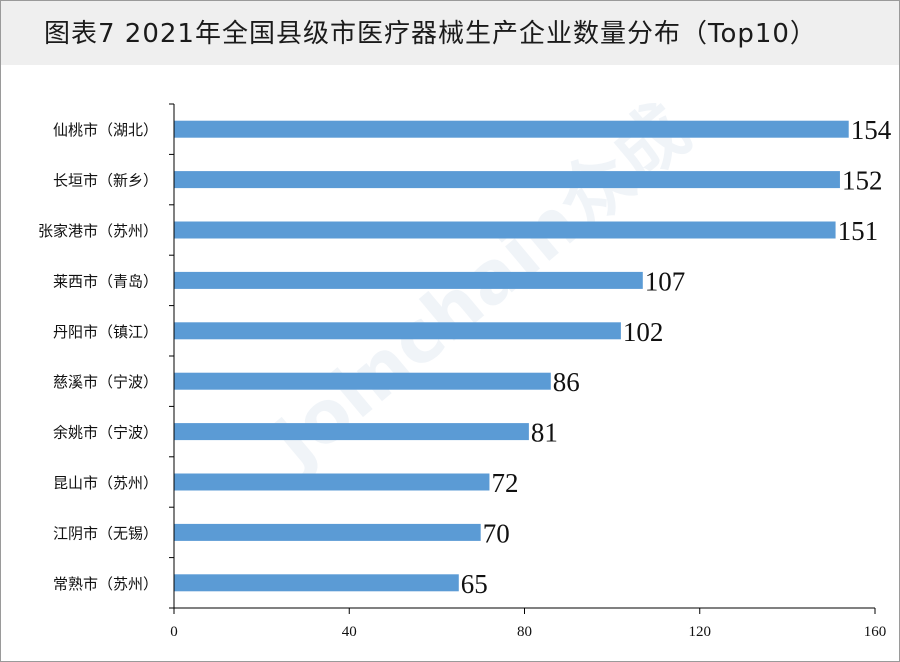  What do you see at coordinates (98, 231) in the screenshot?
I see `category-label: 张家港市（苏州）` at bounding box center [98, 231].